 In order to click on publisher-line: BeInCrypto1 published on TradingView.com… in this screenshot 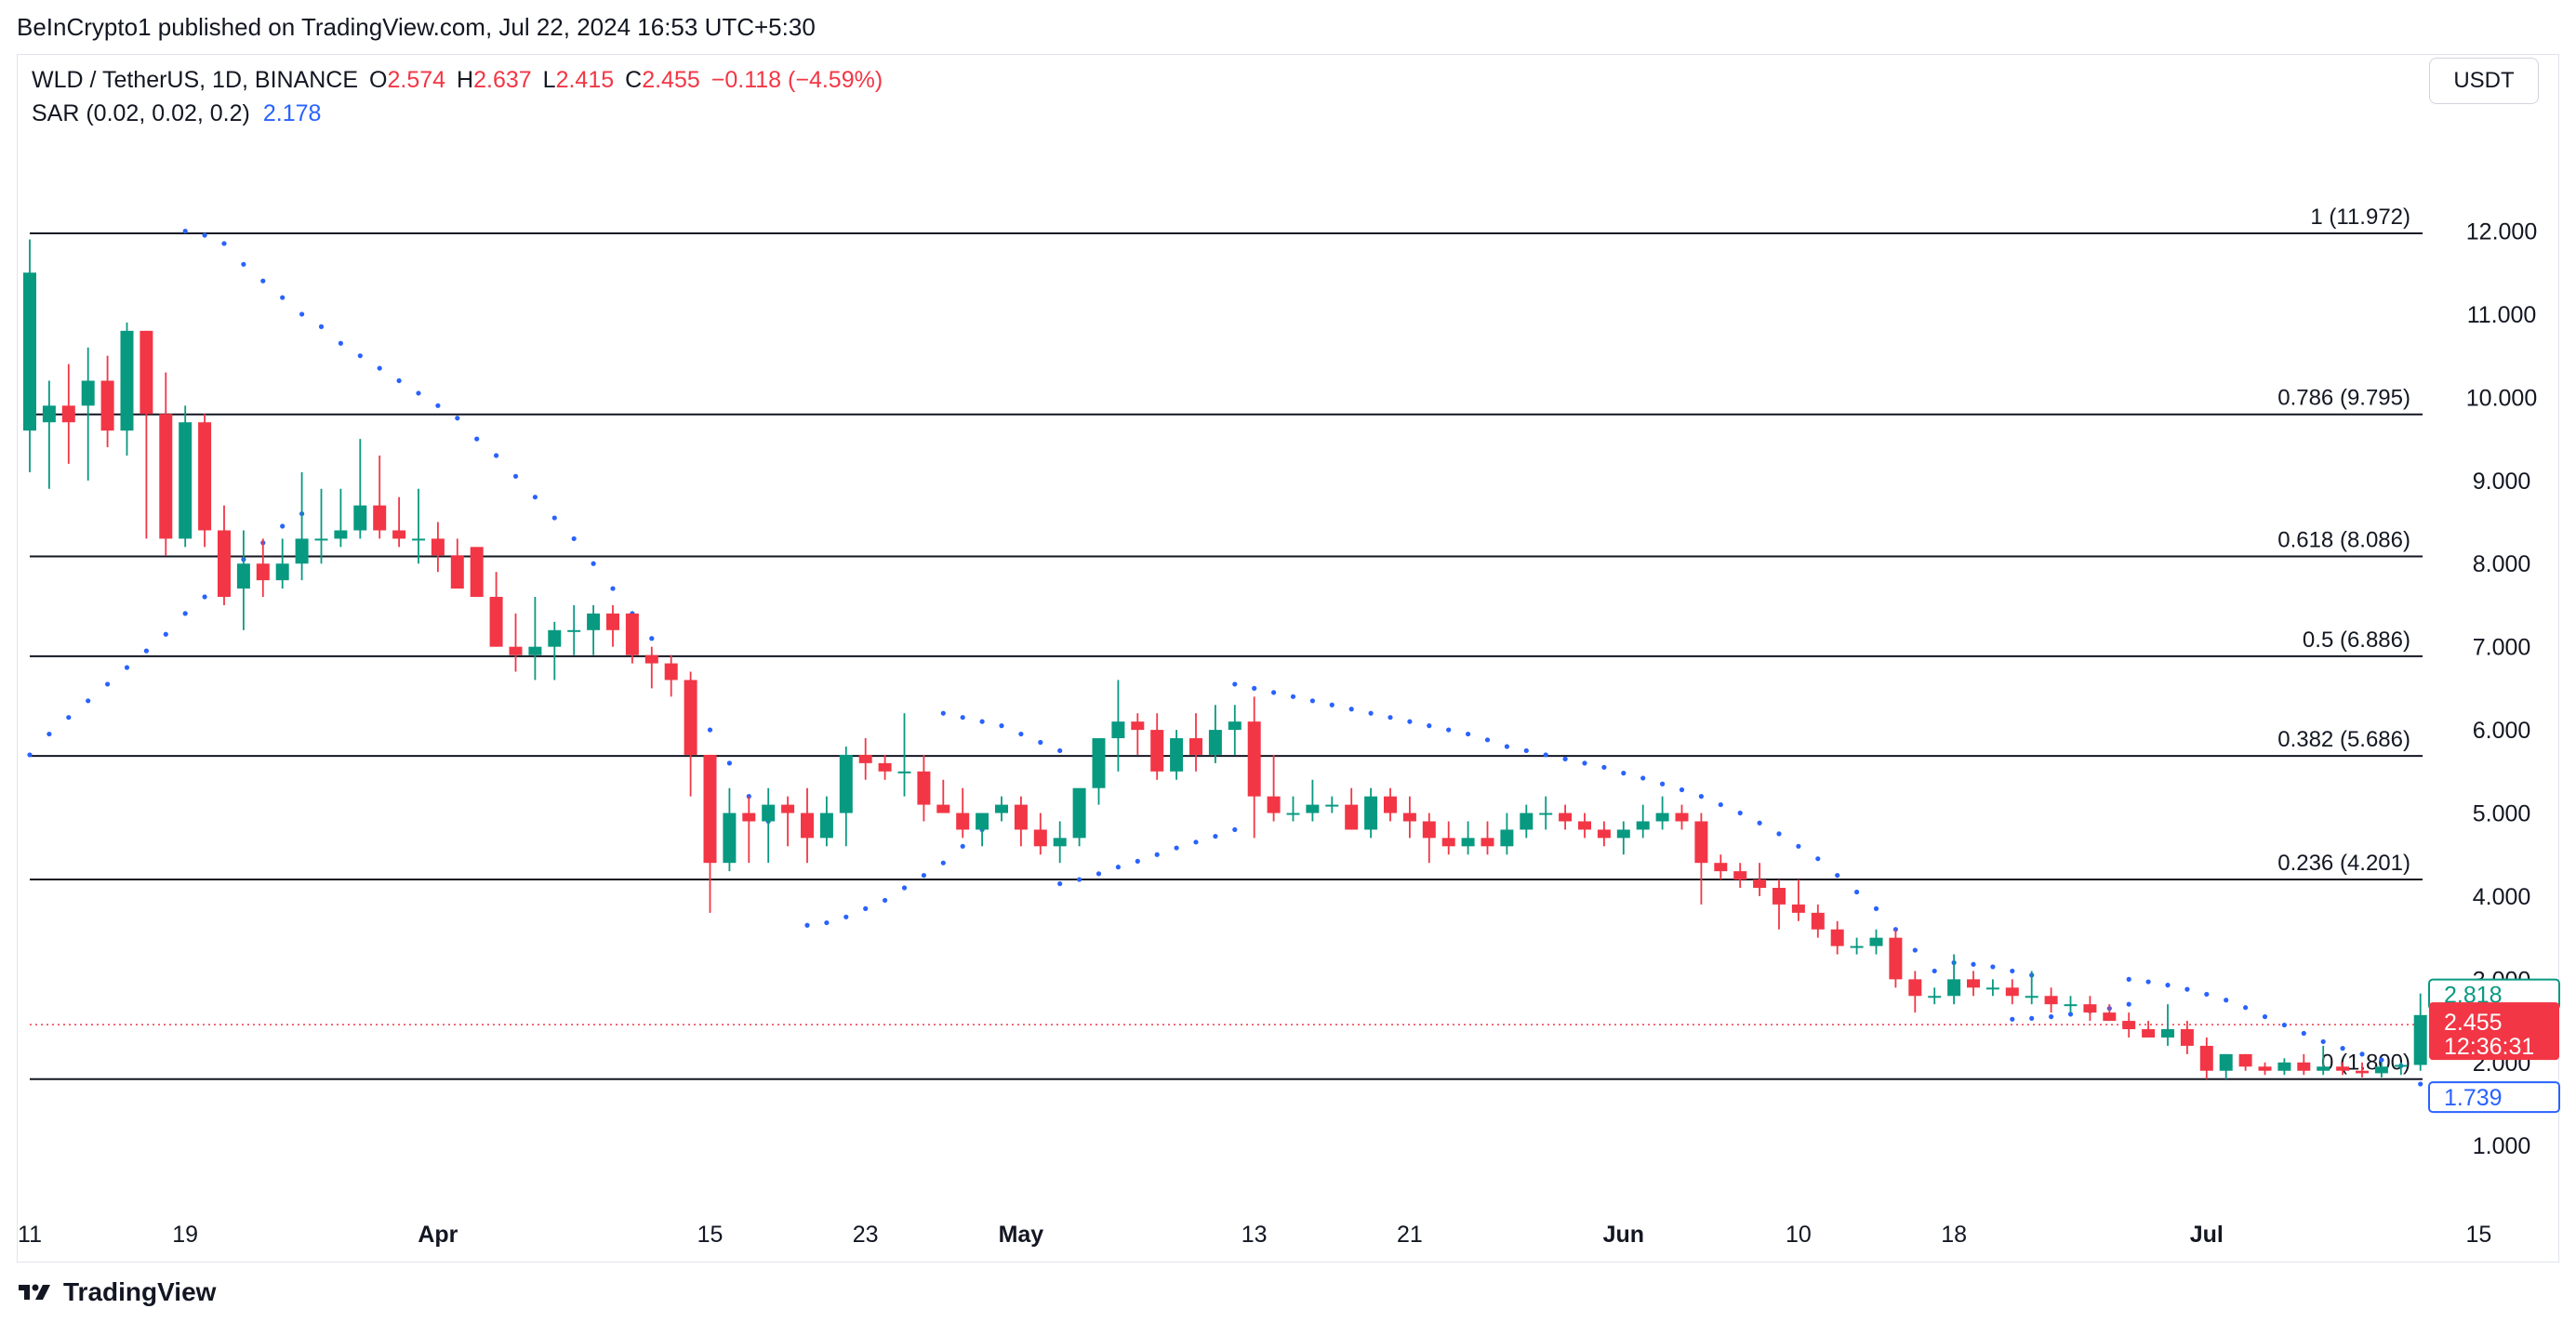, I will do `click(416, 27)`.